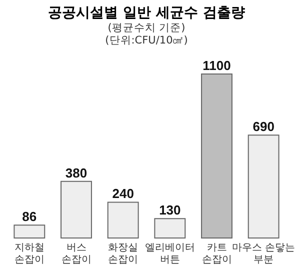 This screenshot has height=270, width=300. What do you see at coordinates (217, 254) in the screenshot?
I see `x-tick-label: 카트 손잡이` at bounding box center [217, 254].